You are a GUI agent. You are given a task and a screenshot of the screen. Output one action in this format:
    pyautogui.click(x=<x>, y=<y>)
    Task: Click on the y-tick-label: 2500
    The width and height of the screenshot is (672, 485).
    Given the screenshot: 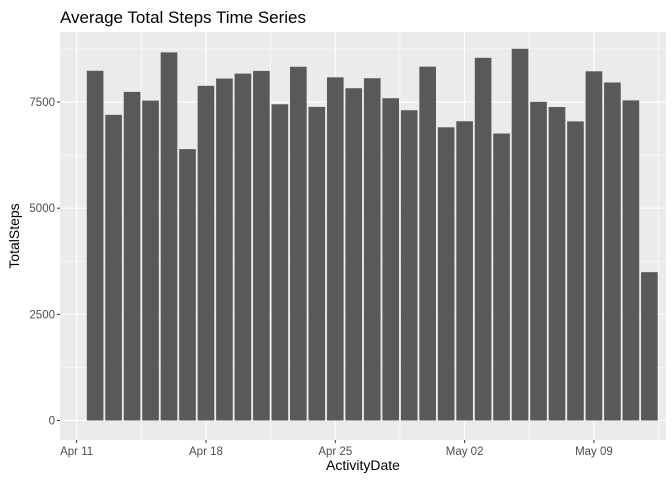 What is the action you would take?
    pyautogui.click(x=42, y=315)
    